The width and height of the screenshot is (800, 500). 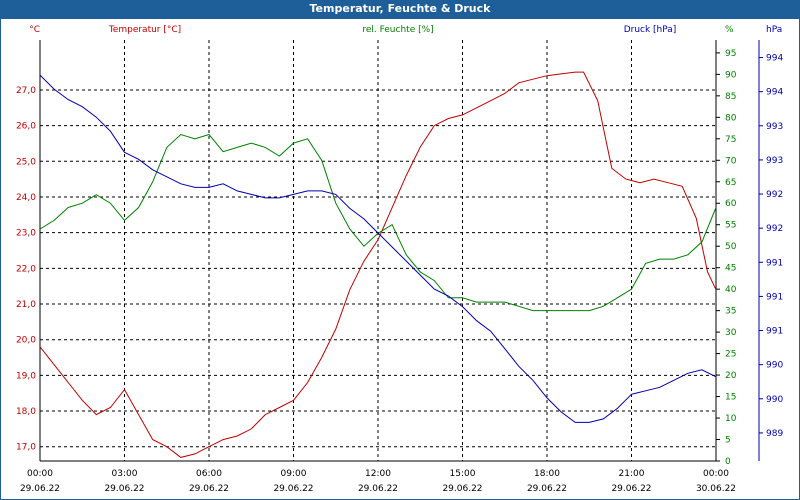 I want to click on temperature-tick-label: 25,0, so click(x=26, y=162).